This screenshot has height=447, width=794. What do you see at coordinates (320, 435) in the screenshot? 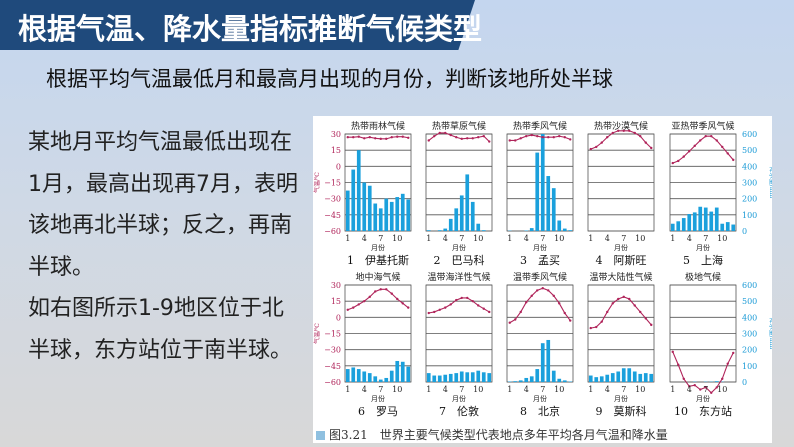
I see `caption-marker-icon` at bounding box center [320, 435].